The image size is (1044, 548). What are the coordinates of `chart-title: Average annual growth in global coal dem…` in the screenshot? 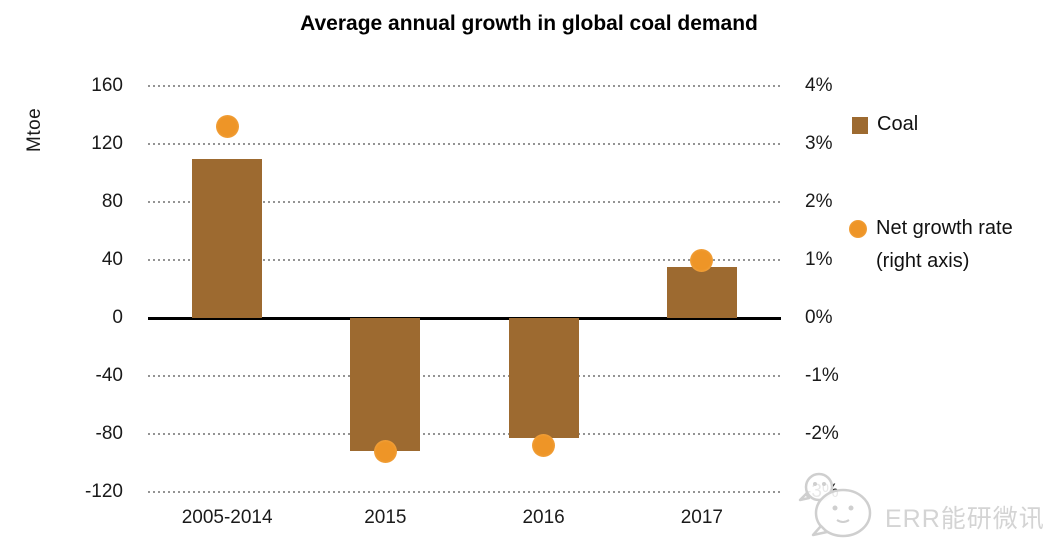 It's located at (529, 23).